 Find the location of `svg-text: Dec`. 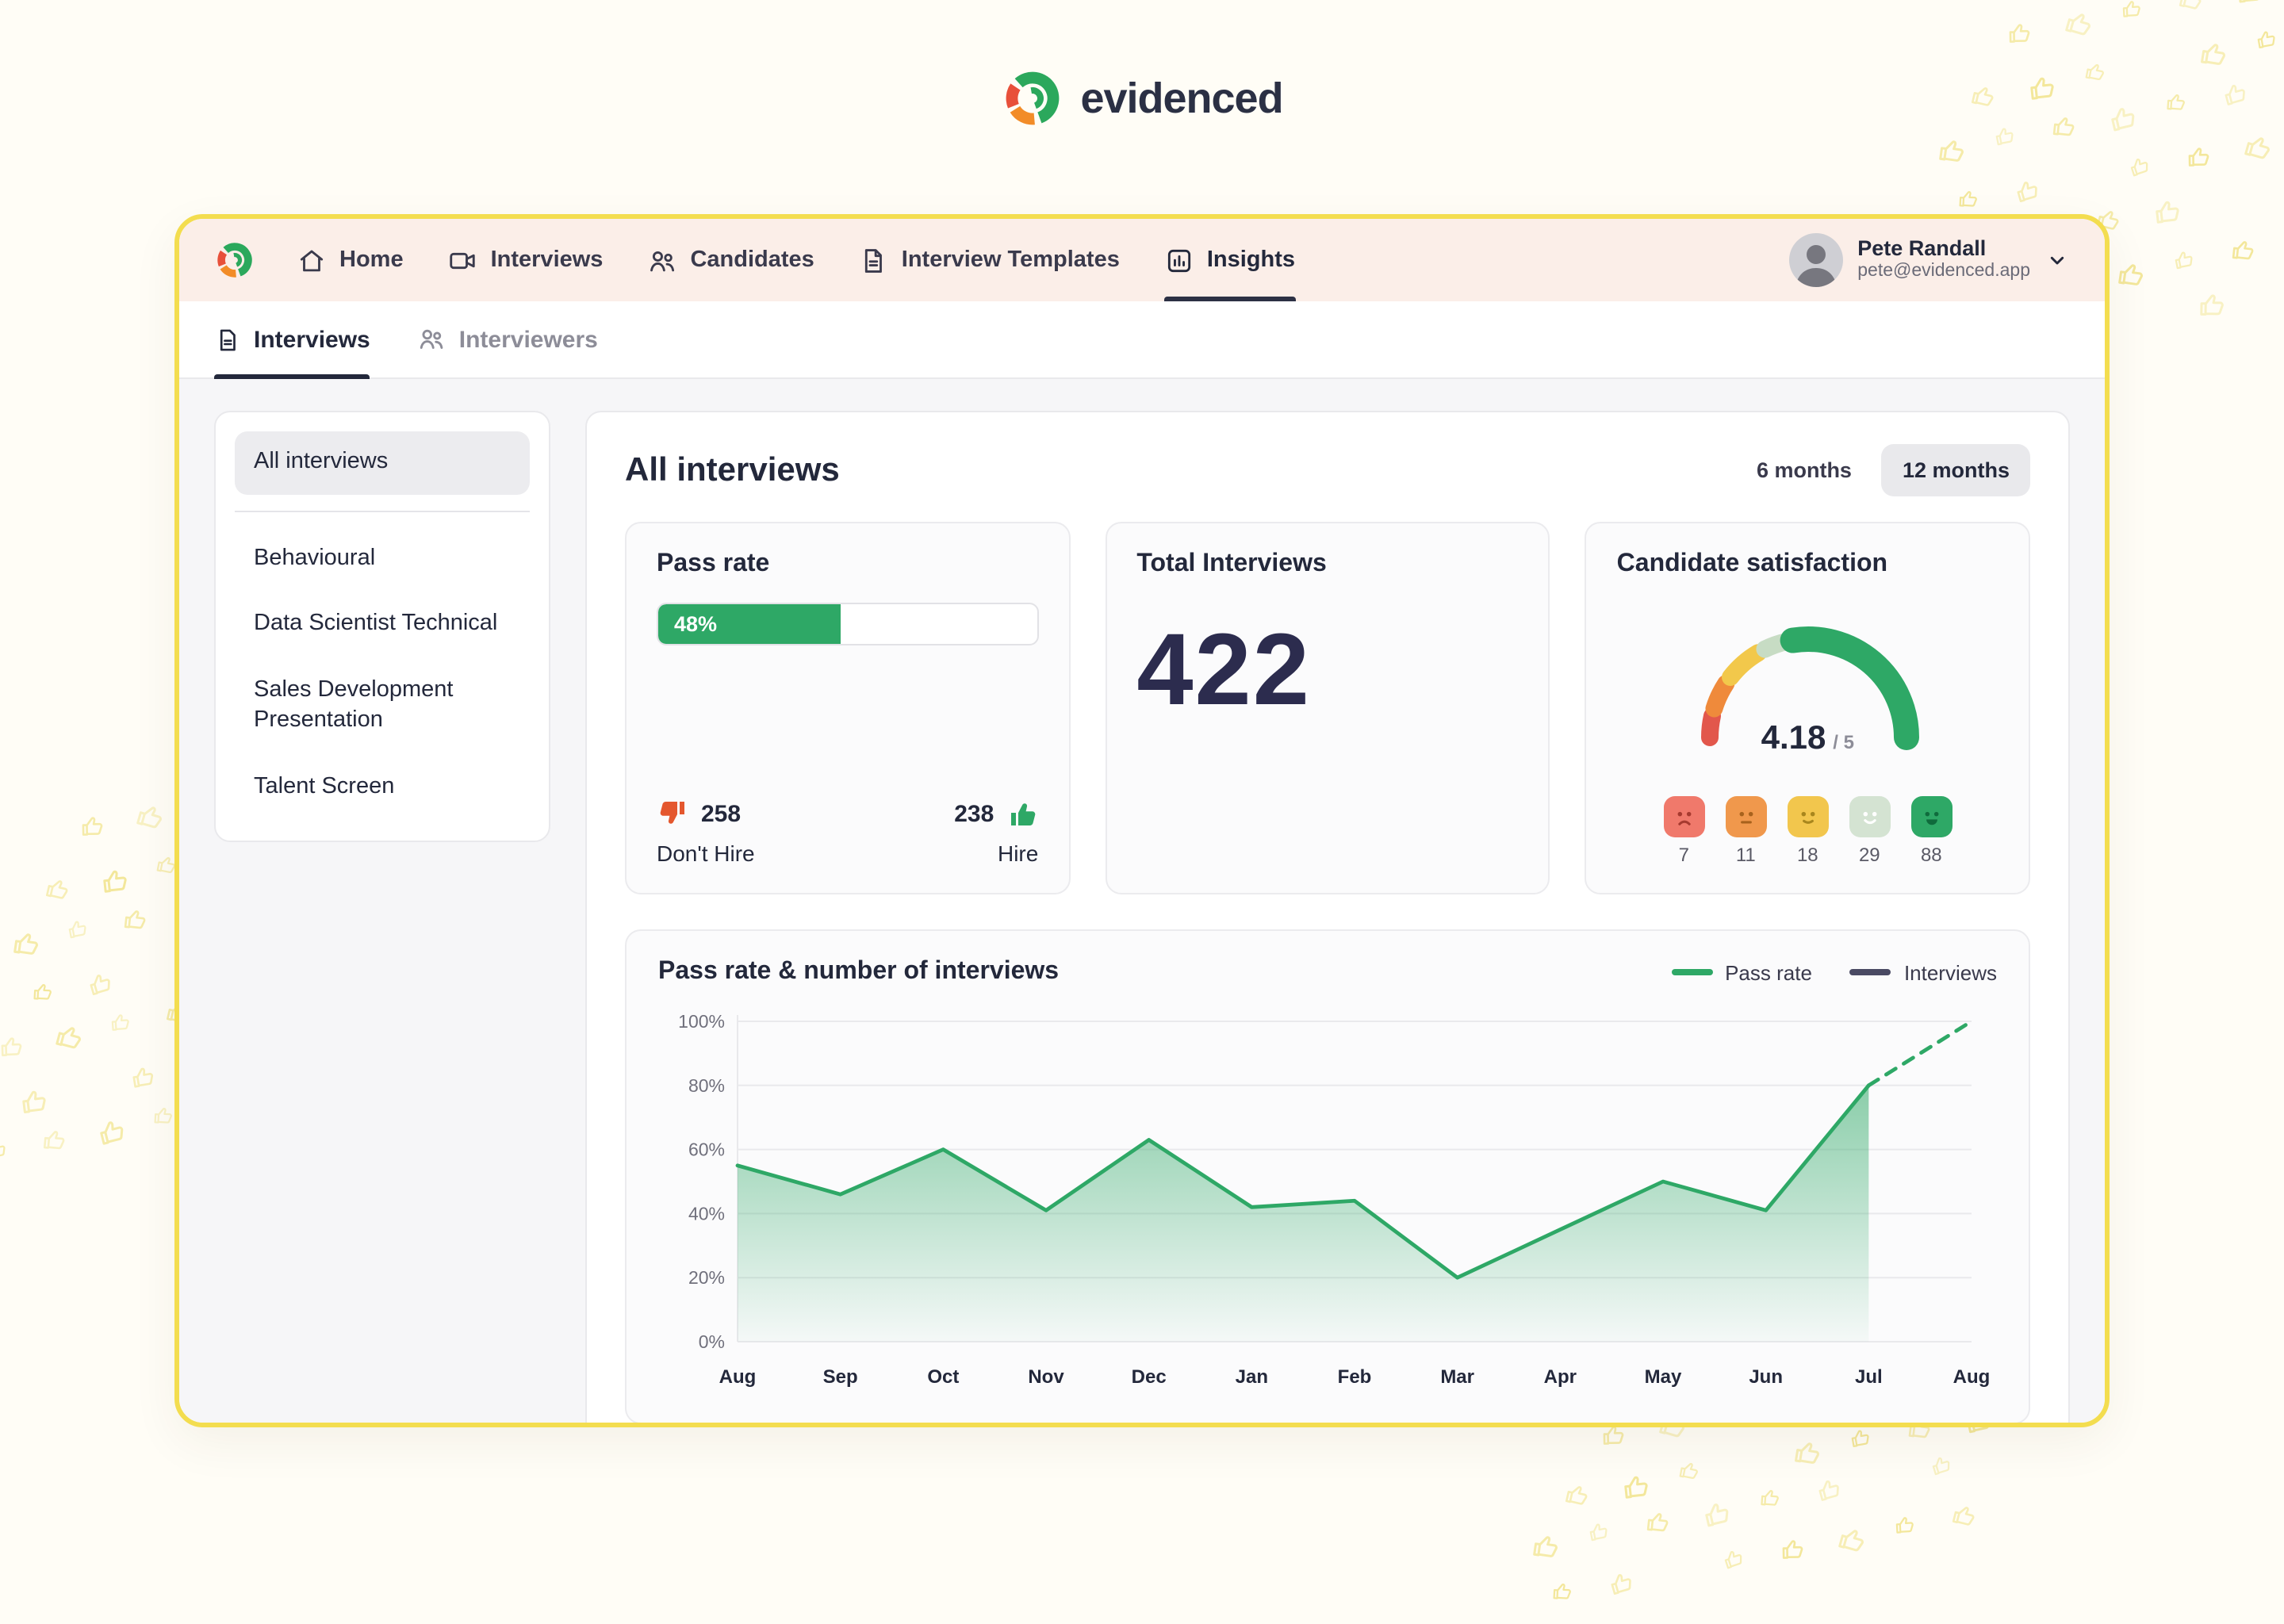

svg-text: Dec is located at coordinates (1149, 1377).